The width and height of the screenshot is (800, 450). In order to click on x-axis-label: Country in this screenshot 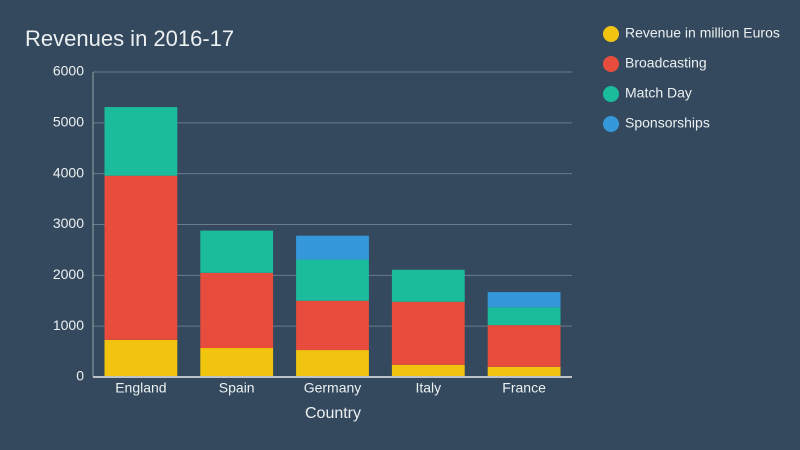, I will do `click(333, 413)`.